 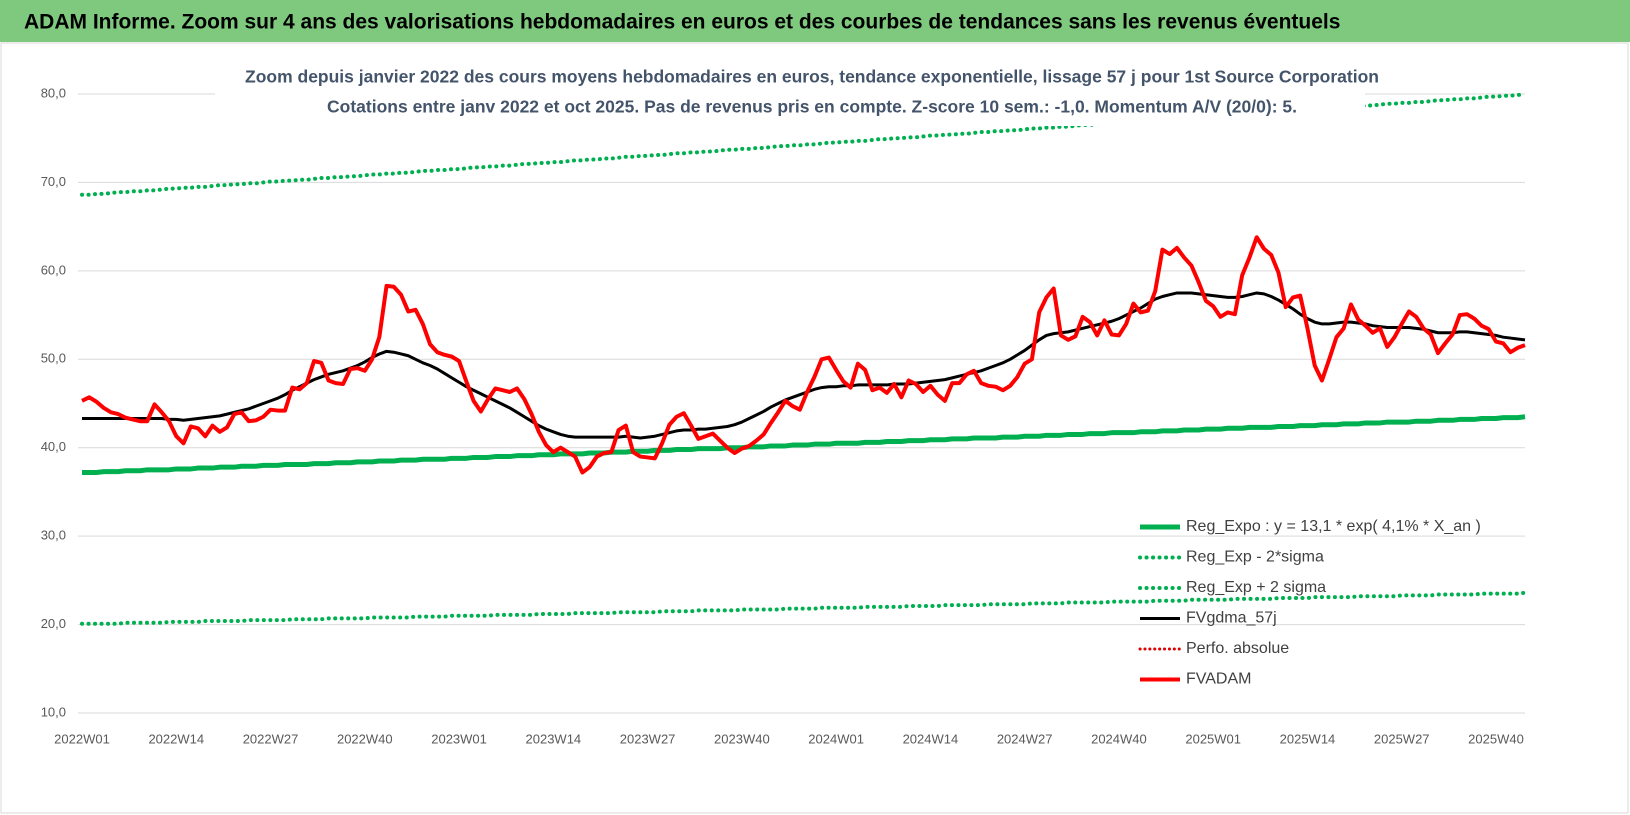 What do you see at coordinates (53, 358) in the screenshot?
I see `y-tick-label: 50,0` at bounding box center [53, 358].